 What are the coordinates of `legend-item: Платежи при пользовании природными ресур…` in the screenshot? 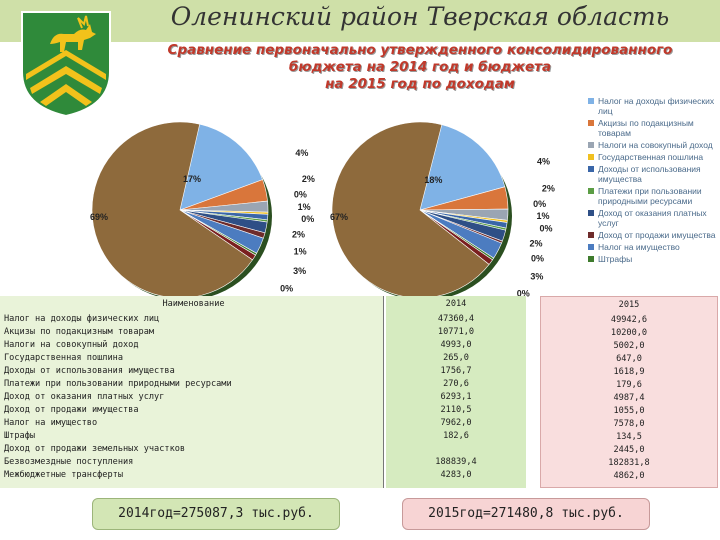 It's located at (654, 196).